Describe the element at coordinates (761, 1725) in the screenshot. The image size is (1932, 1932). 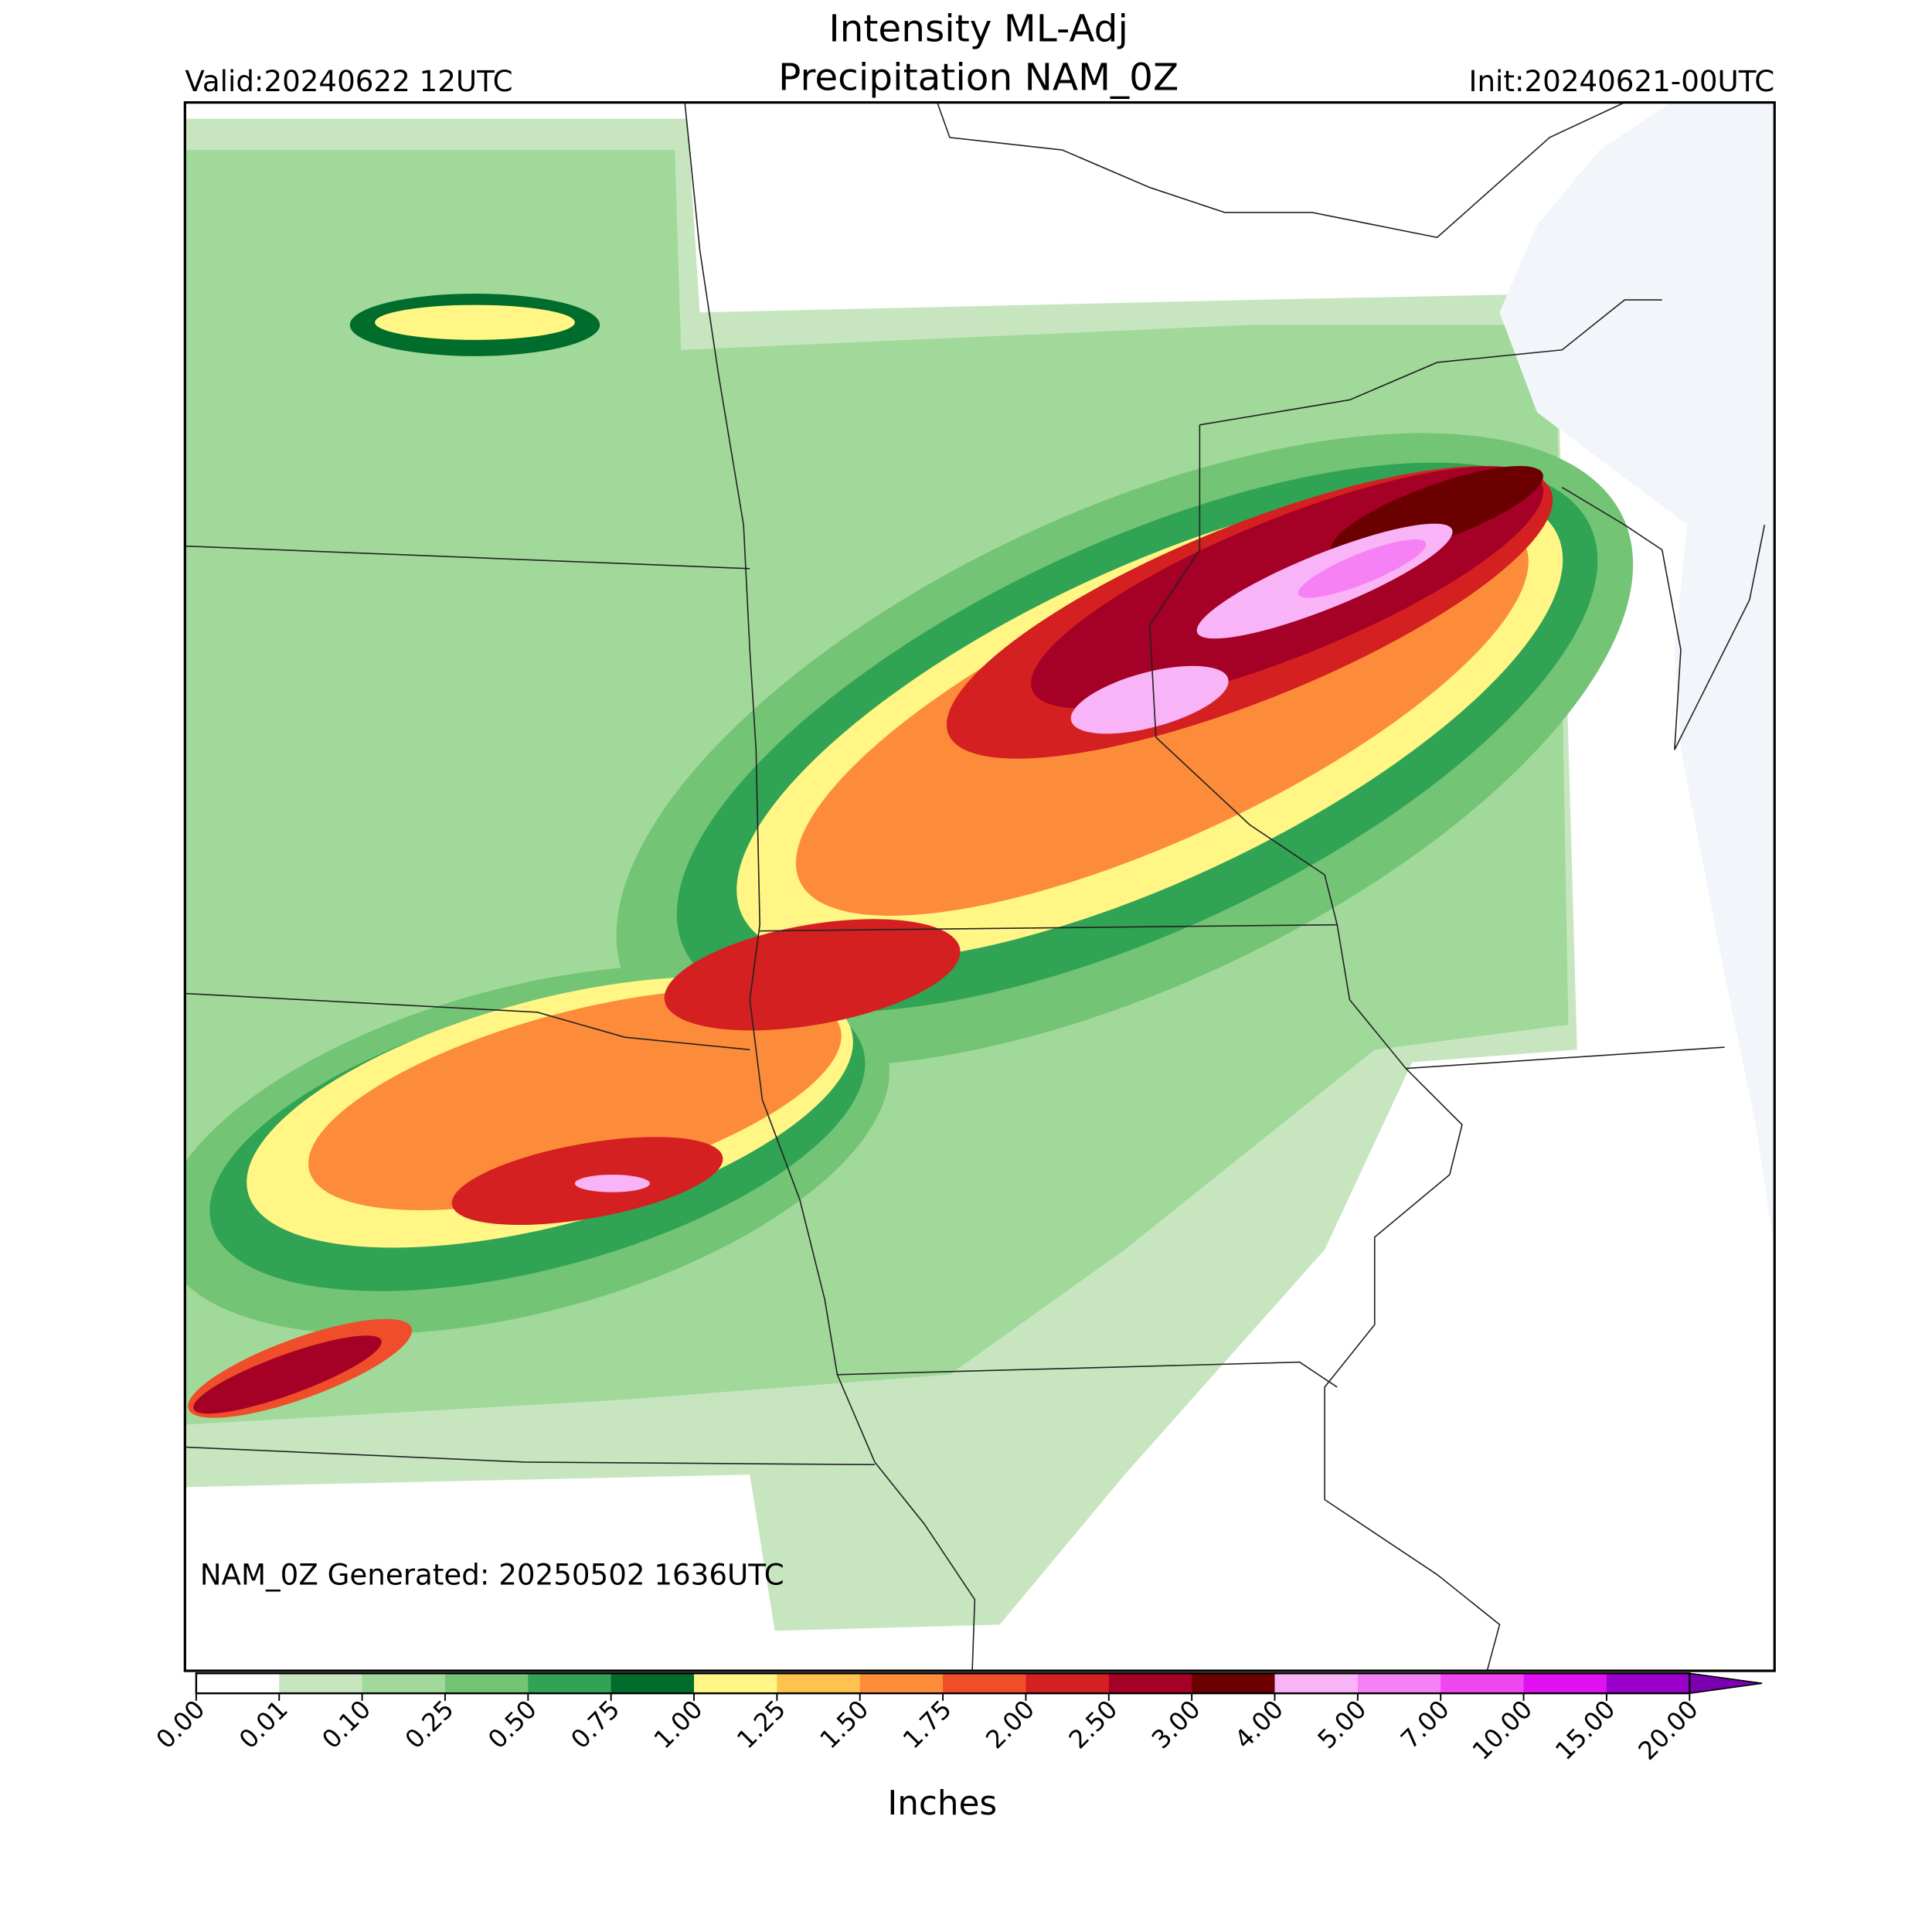
I see `colorbar-tick-label: 1.25` at that location.